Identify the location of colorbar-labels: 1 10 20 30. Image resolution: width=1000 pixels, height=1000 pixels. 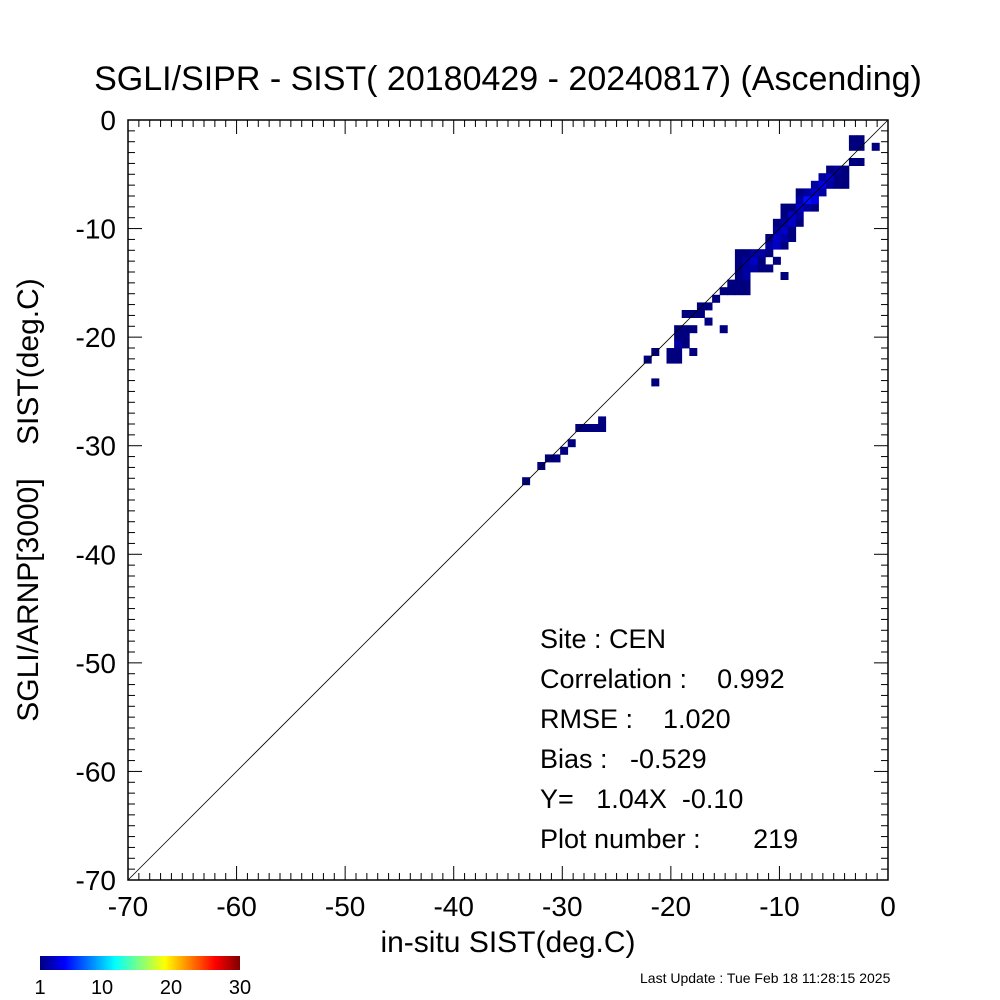
(142, 988).